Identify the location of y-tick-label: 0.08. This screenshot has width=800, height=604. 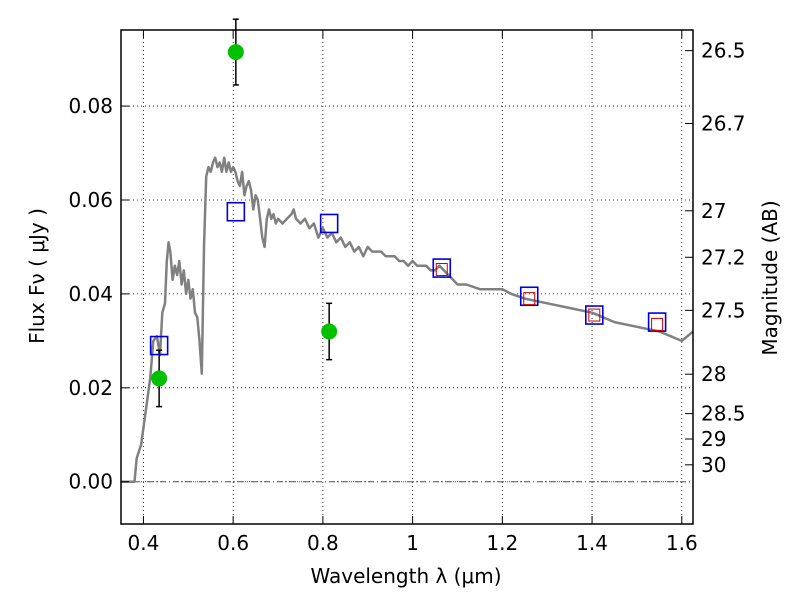
(90, 106).